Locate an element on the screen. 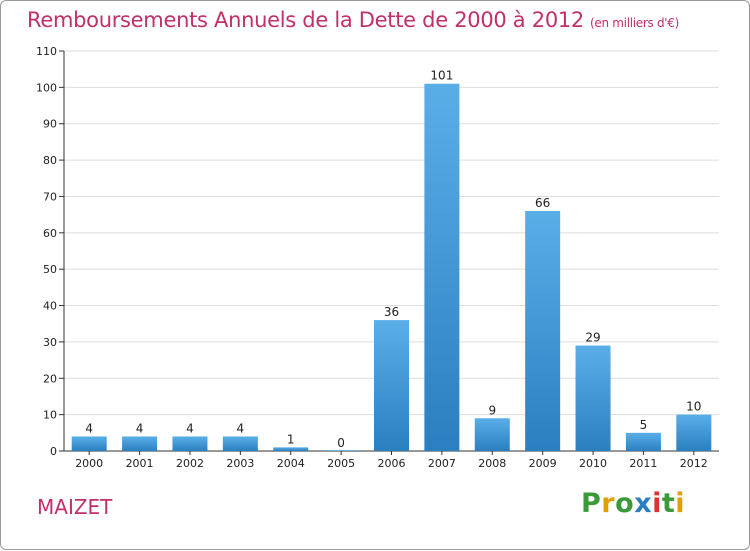  logo-letter: P is located at coordinates (591, 503).